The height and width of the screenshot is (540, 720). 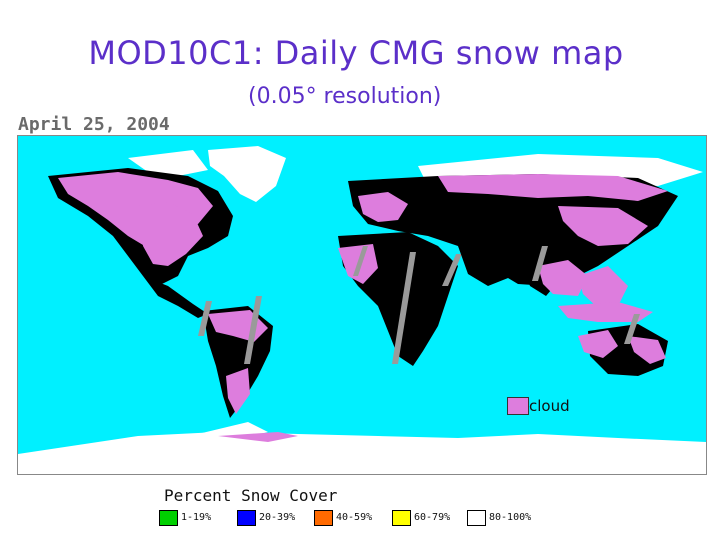 I want to click on cloud-swatch, so click(x=518, y=406).